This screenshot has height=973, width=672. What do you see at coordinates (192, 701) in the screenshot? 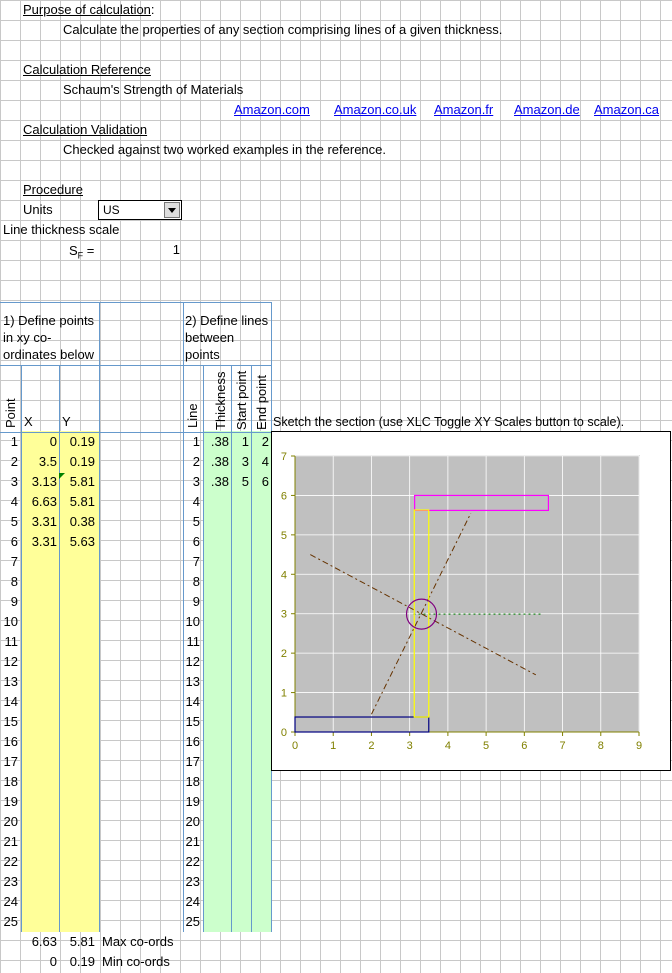
I see `line-number: 14` at bounding box center [192, 701].